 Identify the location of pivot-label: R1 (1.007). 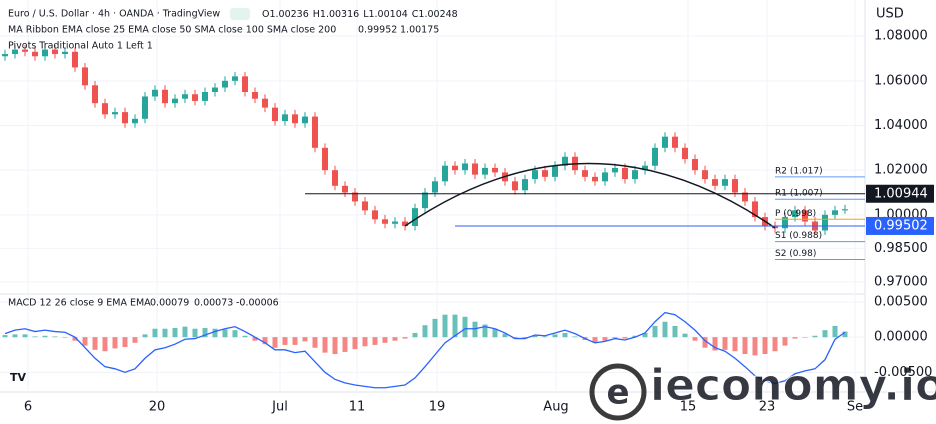
(799, 194).